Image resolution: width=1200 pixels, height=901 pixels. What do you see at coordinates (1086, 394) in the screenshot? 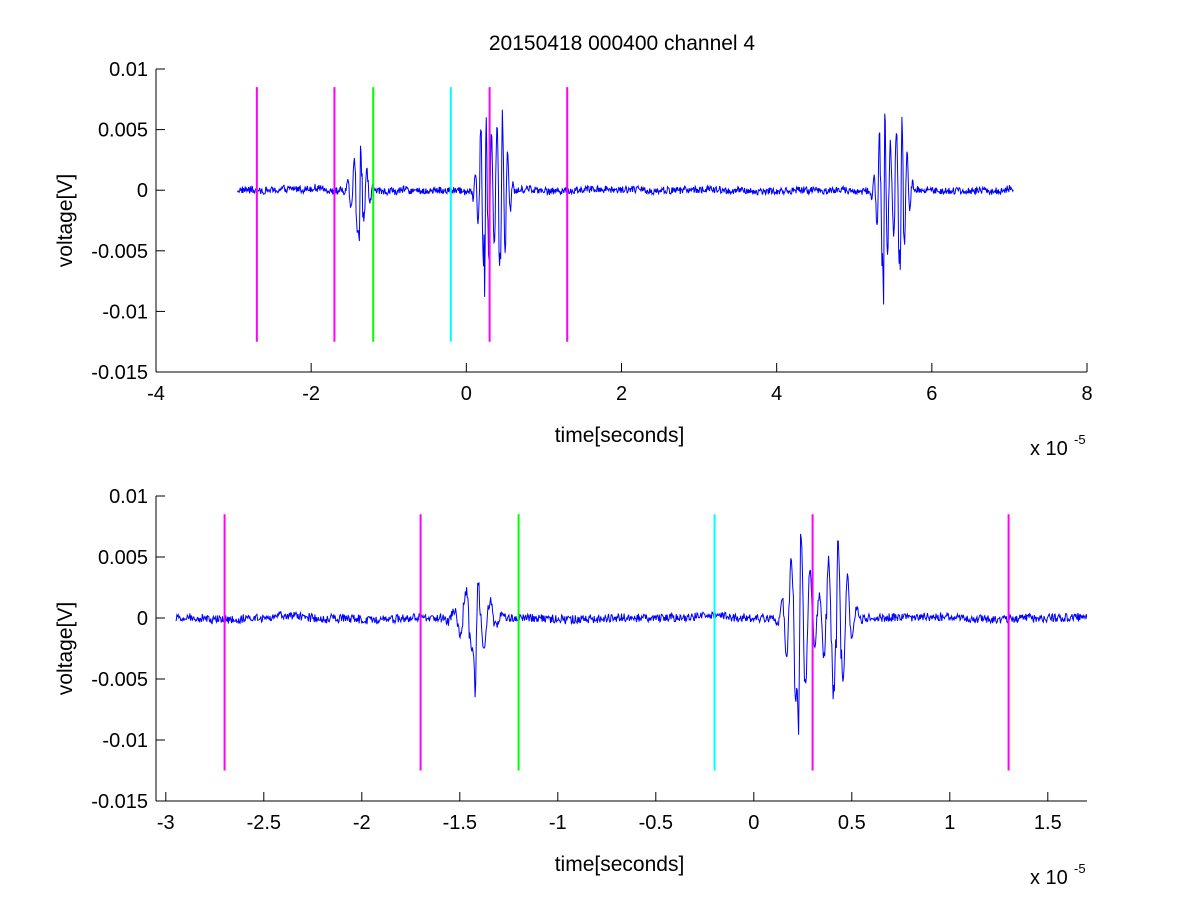
I see `x-tick-label: 8` at bounding box center [1086, 394].